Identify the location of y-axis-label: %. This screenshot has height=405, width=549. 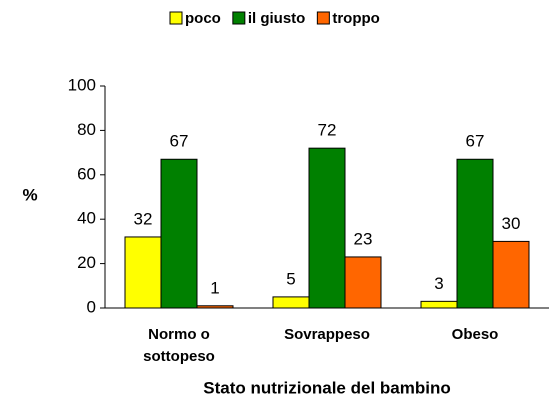
(29, 194).